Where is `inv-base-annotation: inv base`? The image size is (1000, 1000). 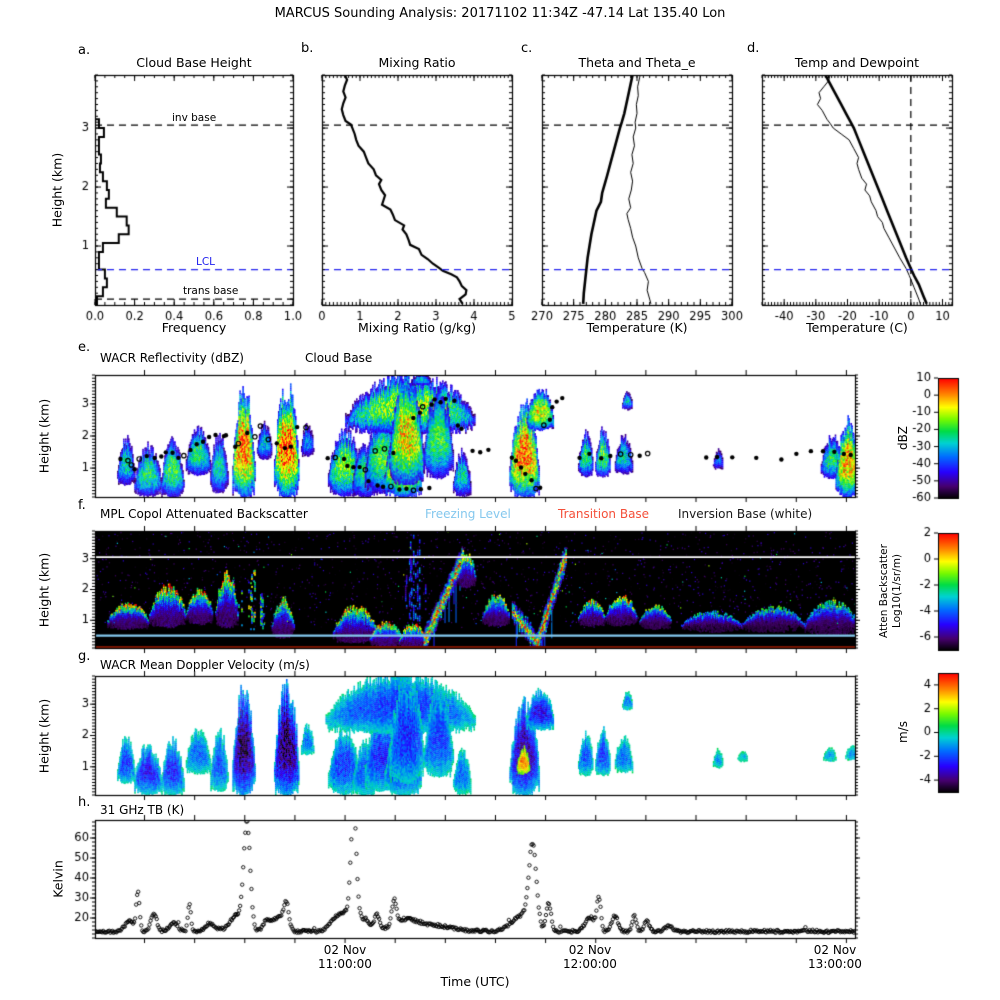 inv-base-annotation: inv base is located at coordinates (194, 118).